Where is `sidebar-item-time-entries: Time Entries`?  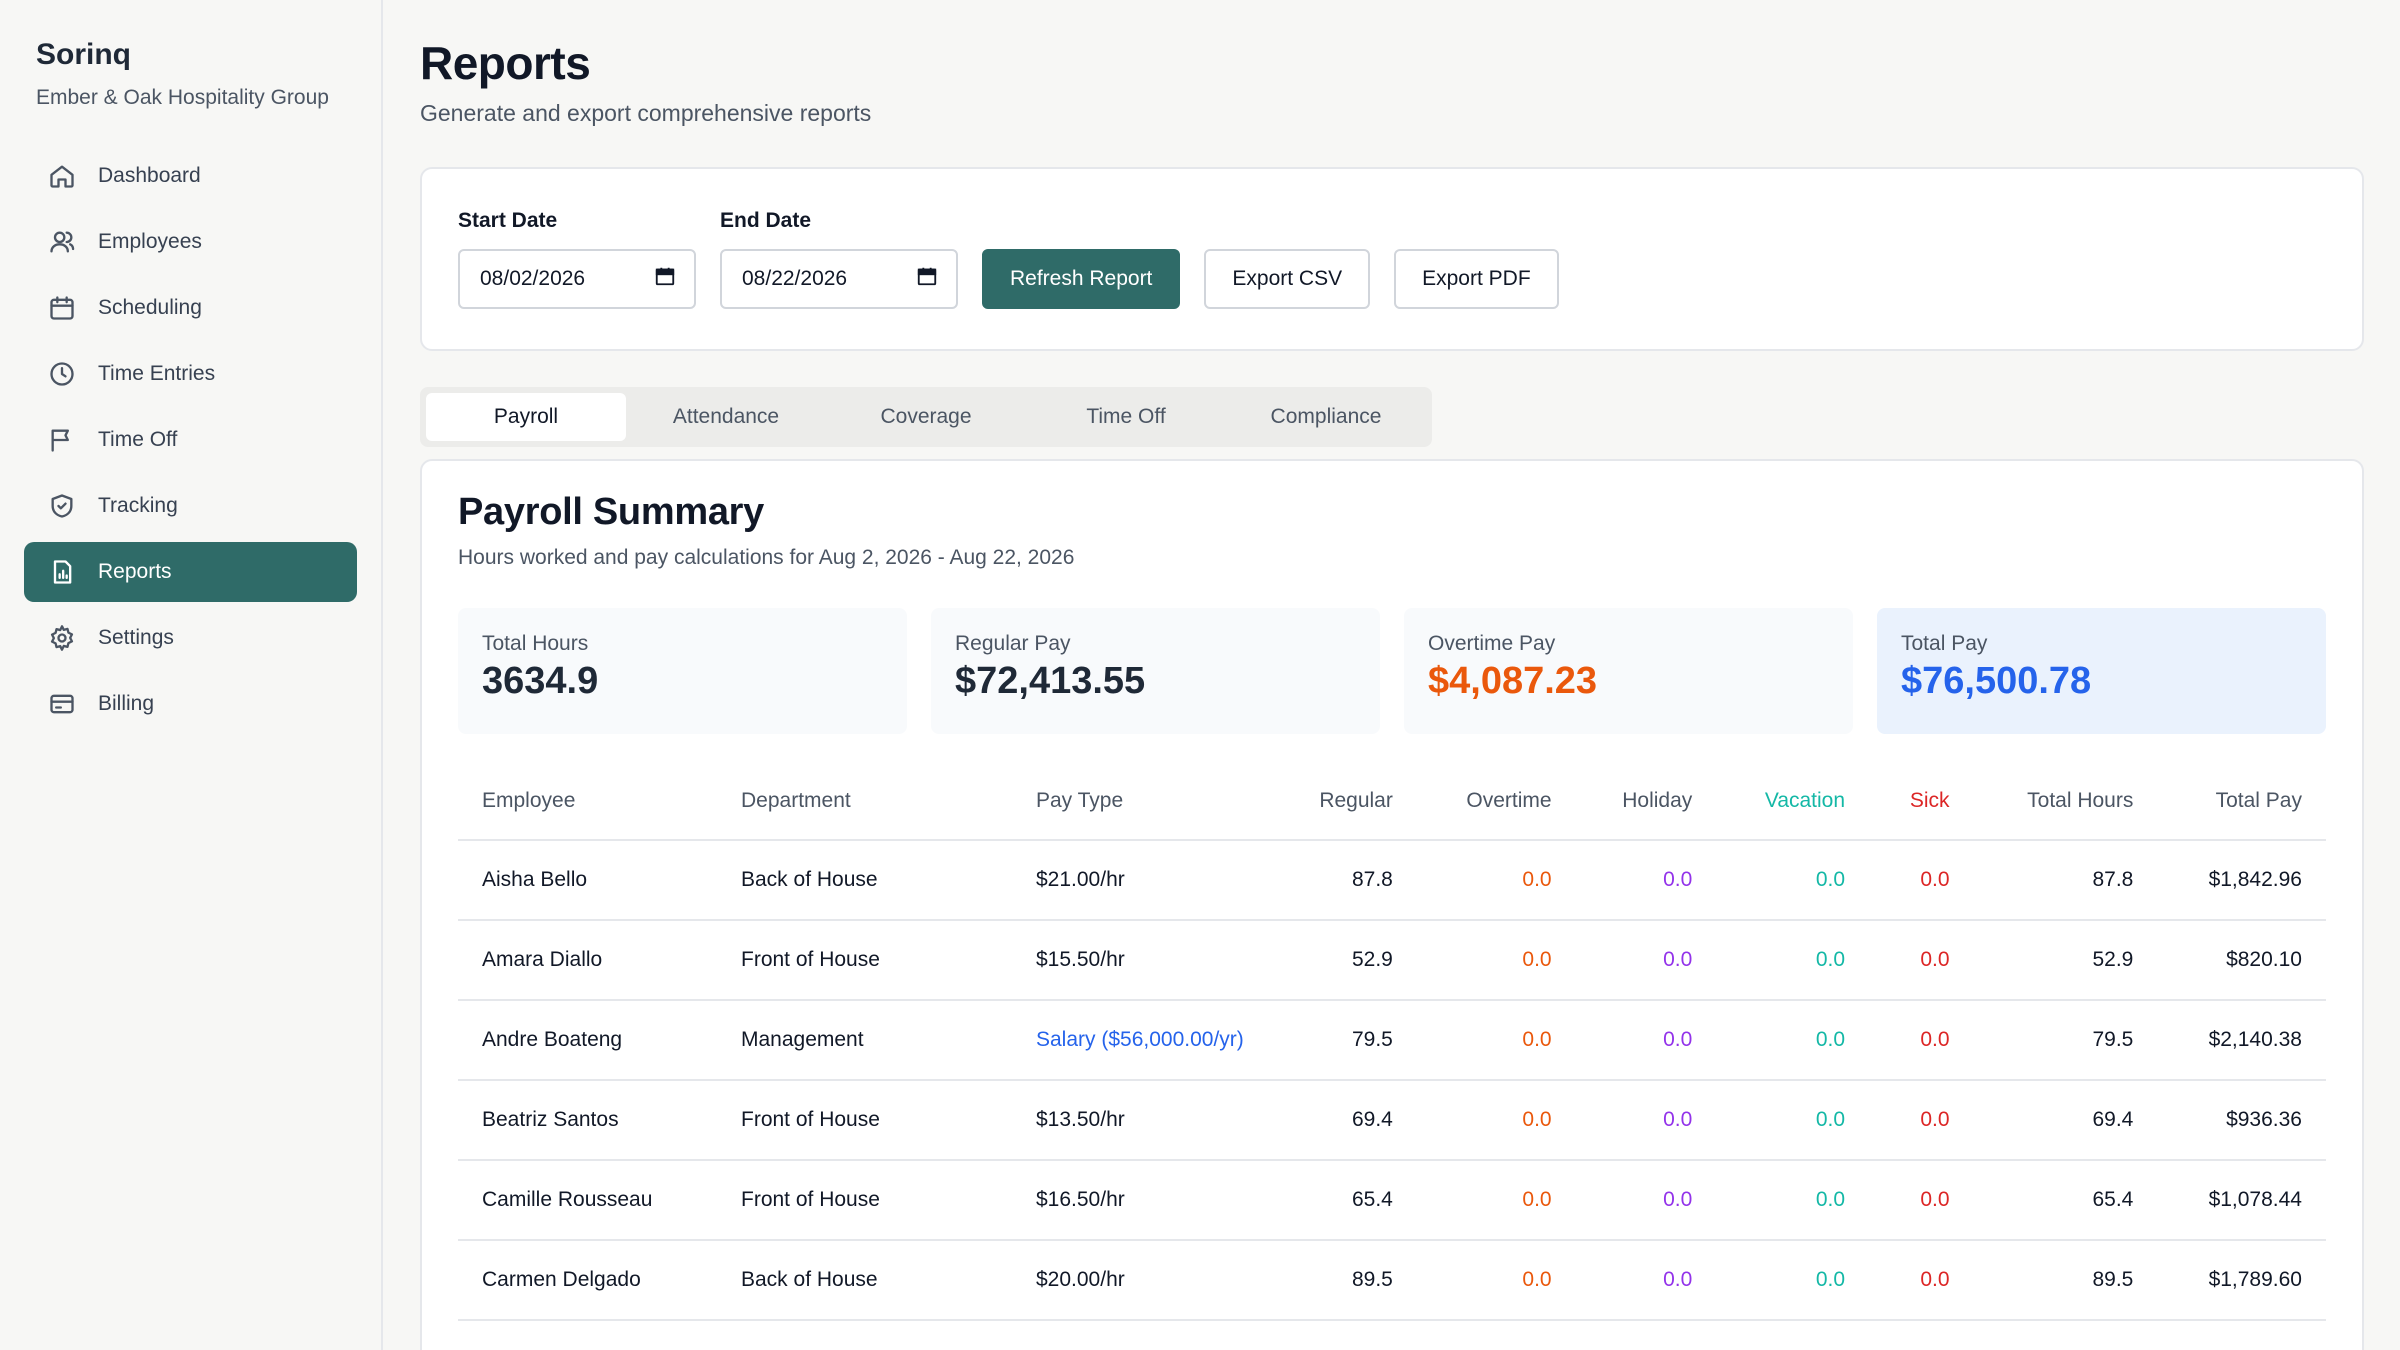
sidebar-item-time-entries: Time Entries is located at coordinates (190, 374).